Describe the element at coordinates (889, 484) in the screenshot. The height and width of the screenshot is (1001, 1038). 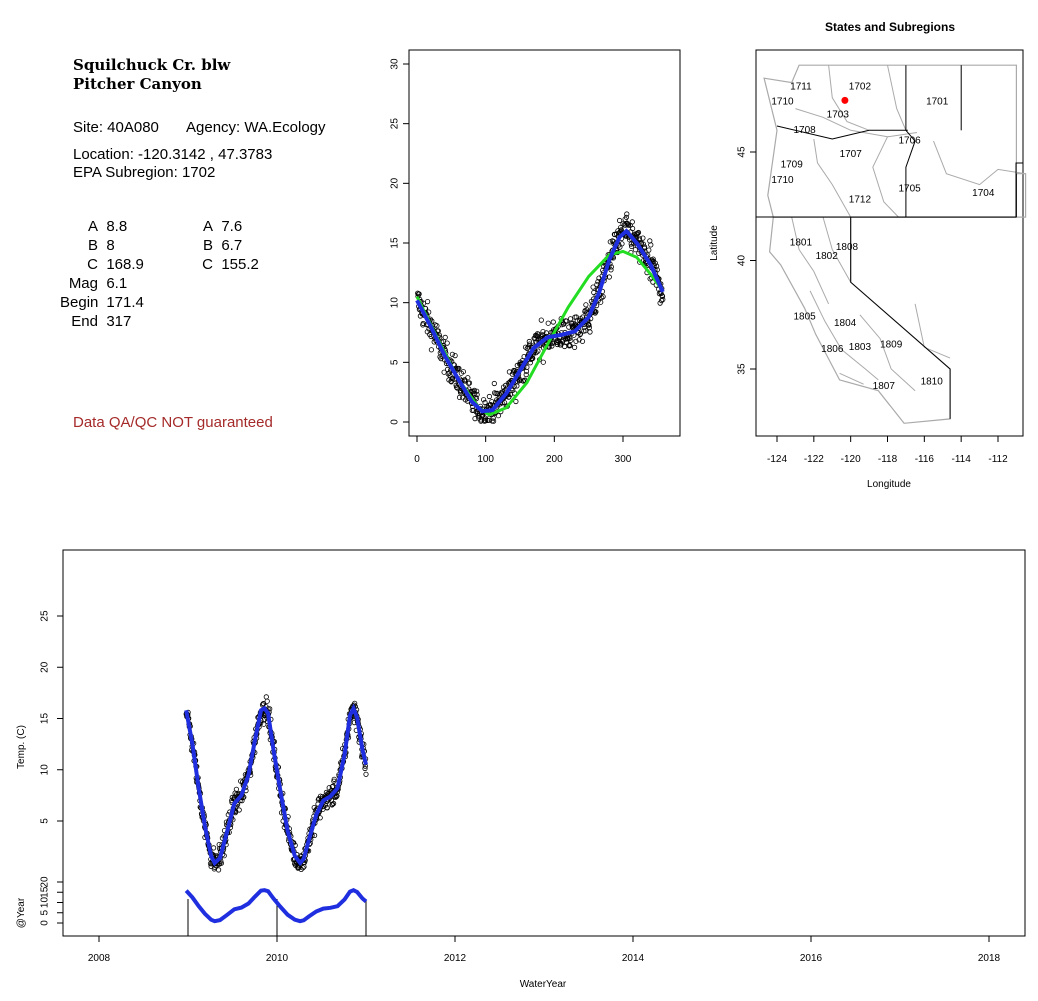
I see `map-xlabel: Longitude` at that location.